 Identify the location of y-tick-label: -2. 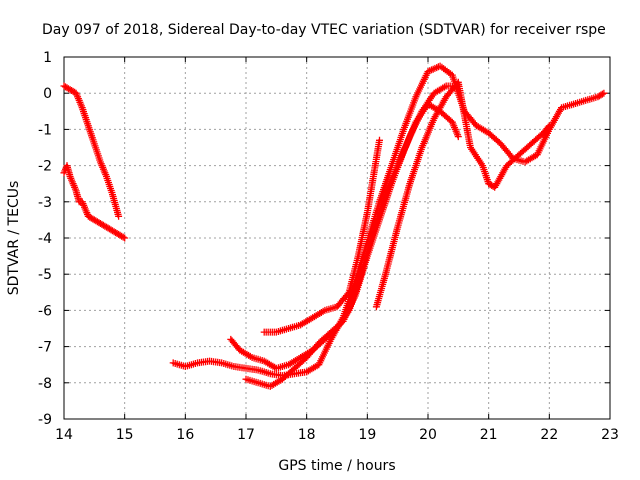
(45, 167).